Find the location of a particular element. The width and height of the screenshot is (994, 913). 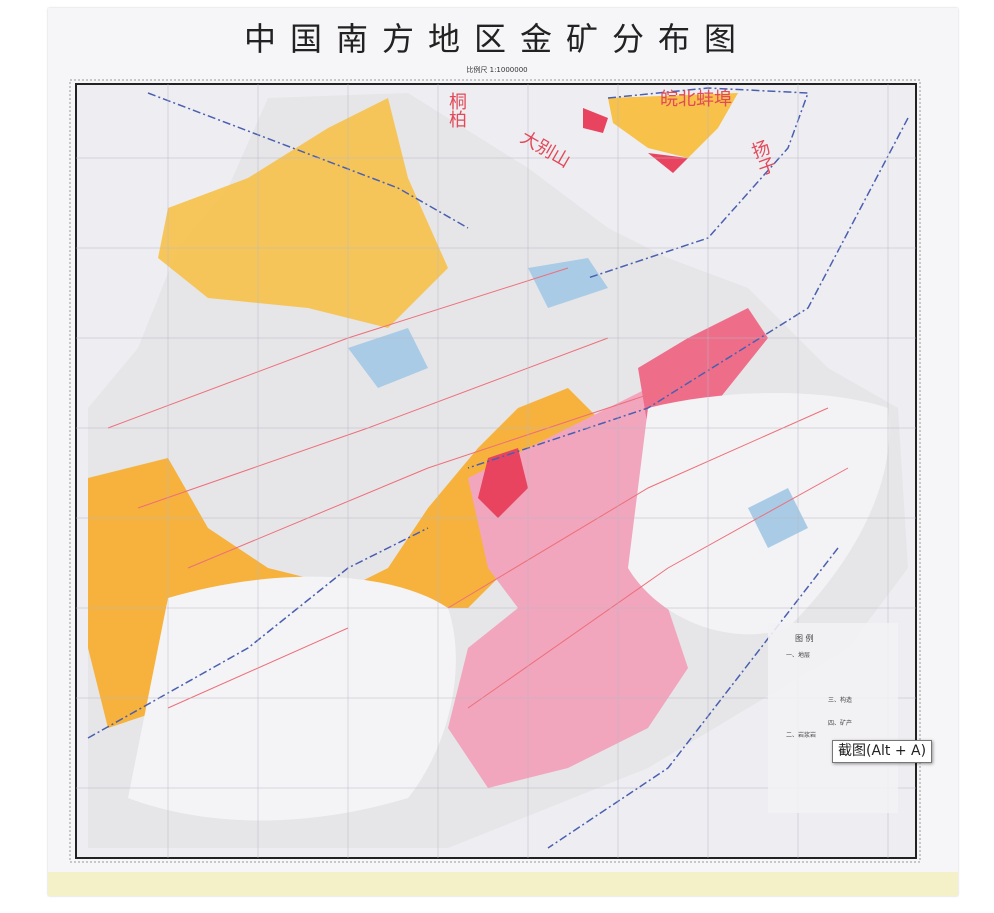

map-title: 中国南方地区金矿分布图 is located at coordinates (496, 39).